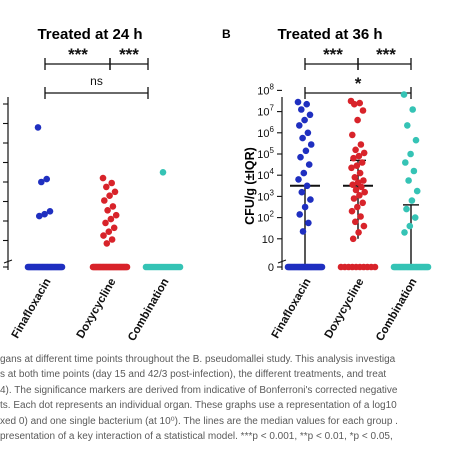  I want to click on y-tick-label: 10⁴, so click(265, 174).